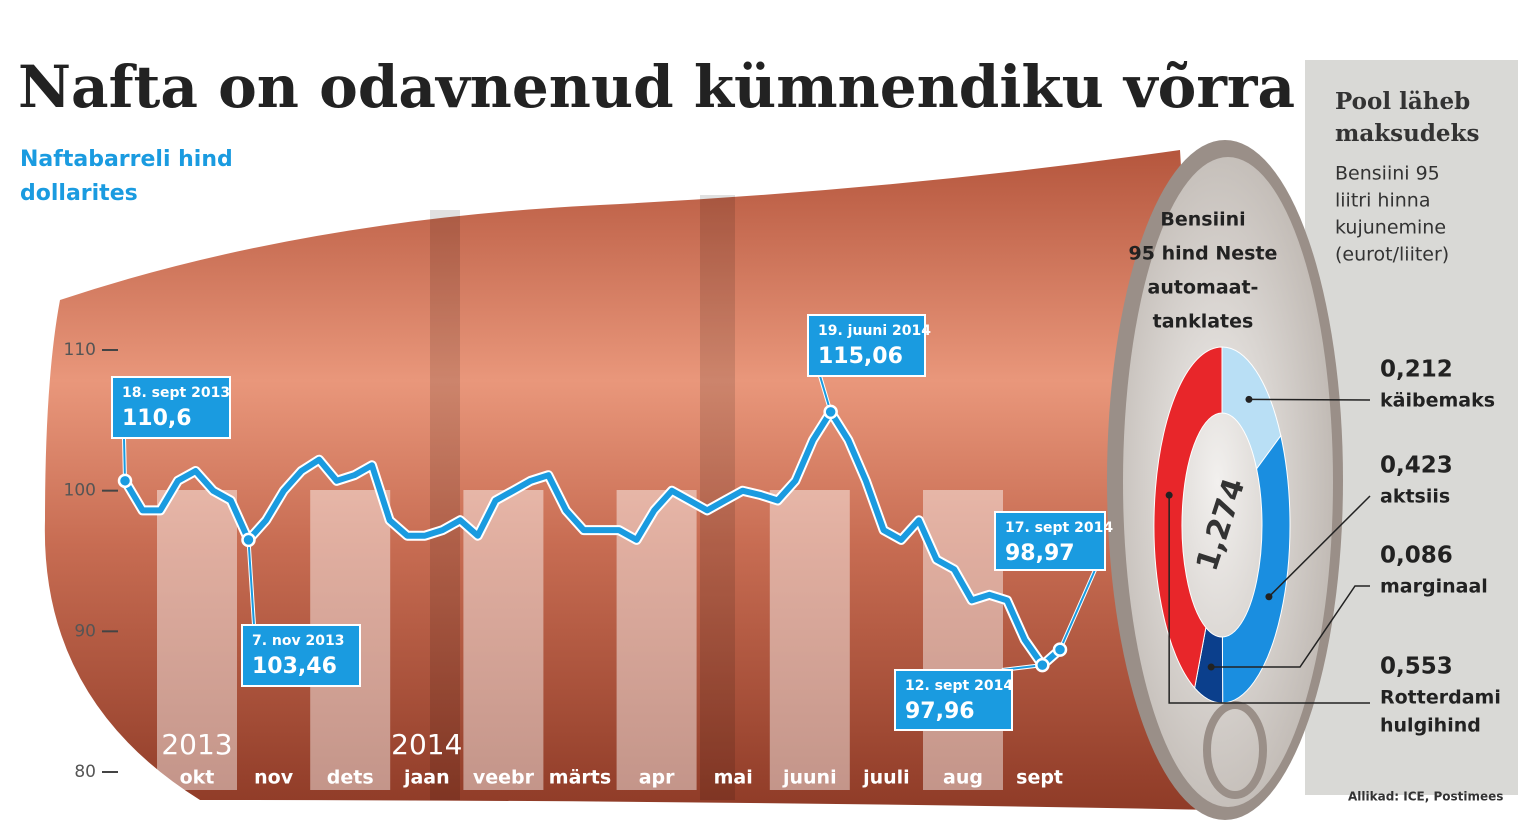 This screenshot has width=1536, height=831. Describe the element at coordinates (1059, 528) in the screenshot. I see `callout-date: 17. sept 2014` at that location.